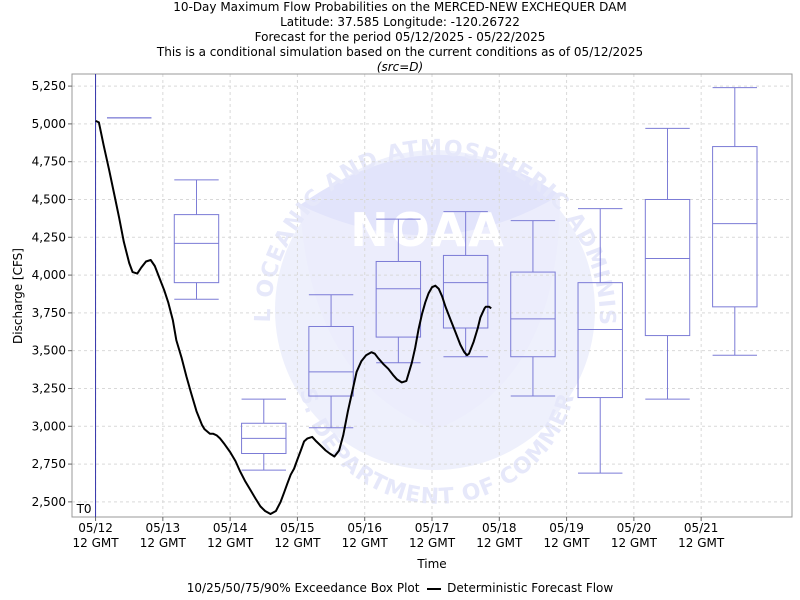 This screenshot has height=600, width=800. What do you see at coordinates (400, 22) in the screenshot?
I see `title-line-2: Latitude: 37.585 Longitude: -120.26722` at bounding box center [400, 22].